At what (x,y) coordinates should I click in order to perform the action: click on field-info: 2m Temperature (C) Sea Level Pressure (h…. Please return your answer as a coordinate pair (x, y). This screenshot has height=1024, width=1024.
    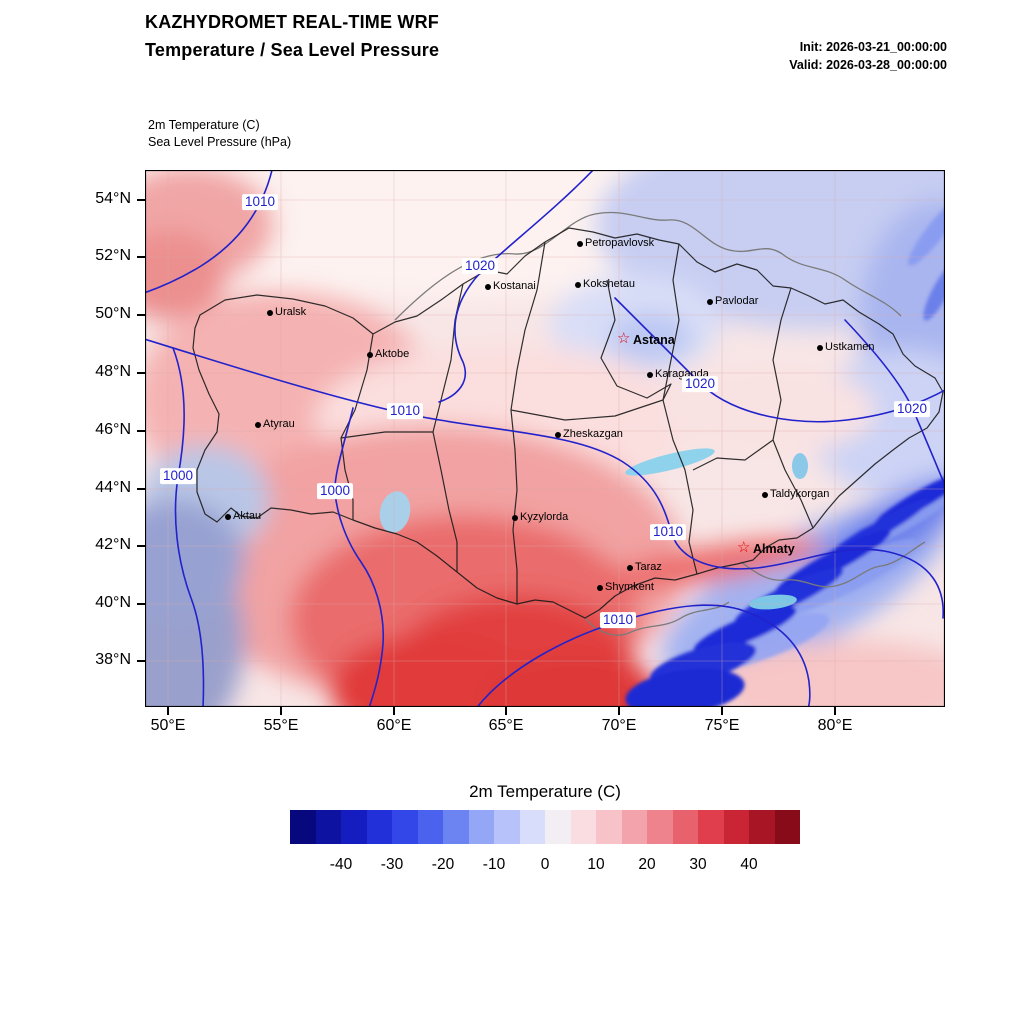
    Looking at the image, I should click on (219, 134).